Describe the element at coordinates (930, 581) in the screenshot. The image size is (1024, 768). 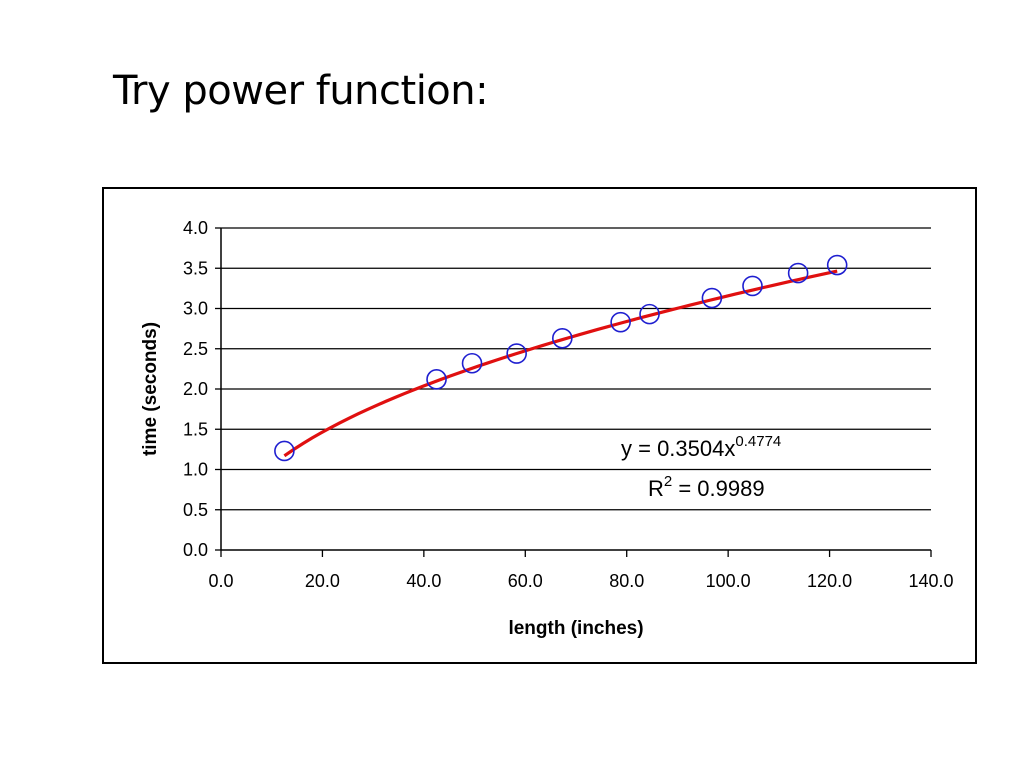
I see `x-tick-label: 140.0` at that location.